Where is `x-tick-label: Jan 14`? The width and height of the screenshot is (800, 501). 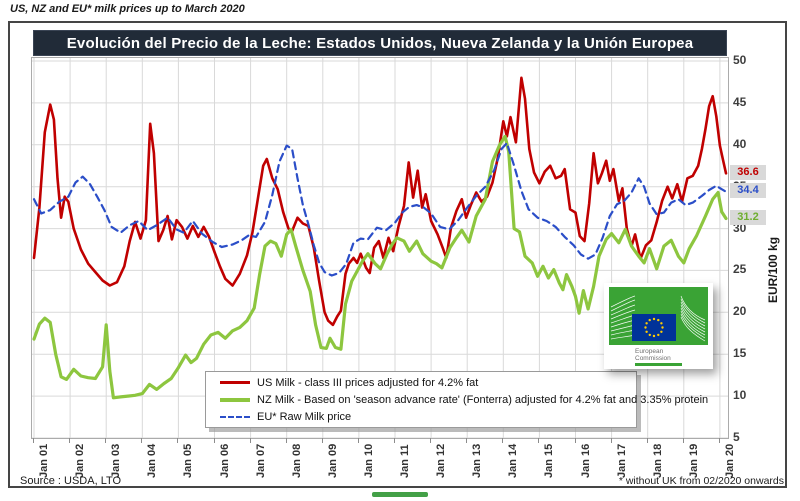
x-tick-label: Jan 14 is located at coordinates (513, 460).